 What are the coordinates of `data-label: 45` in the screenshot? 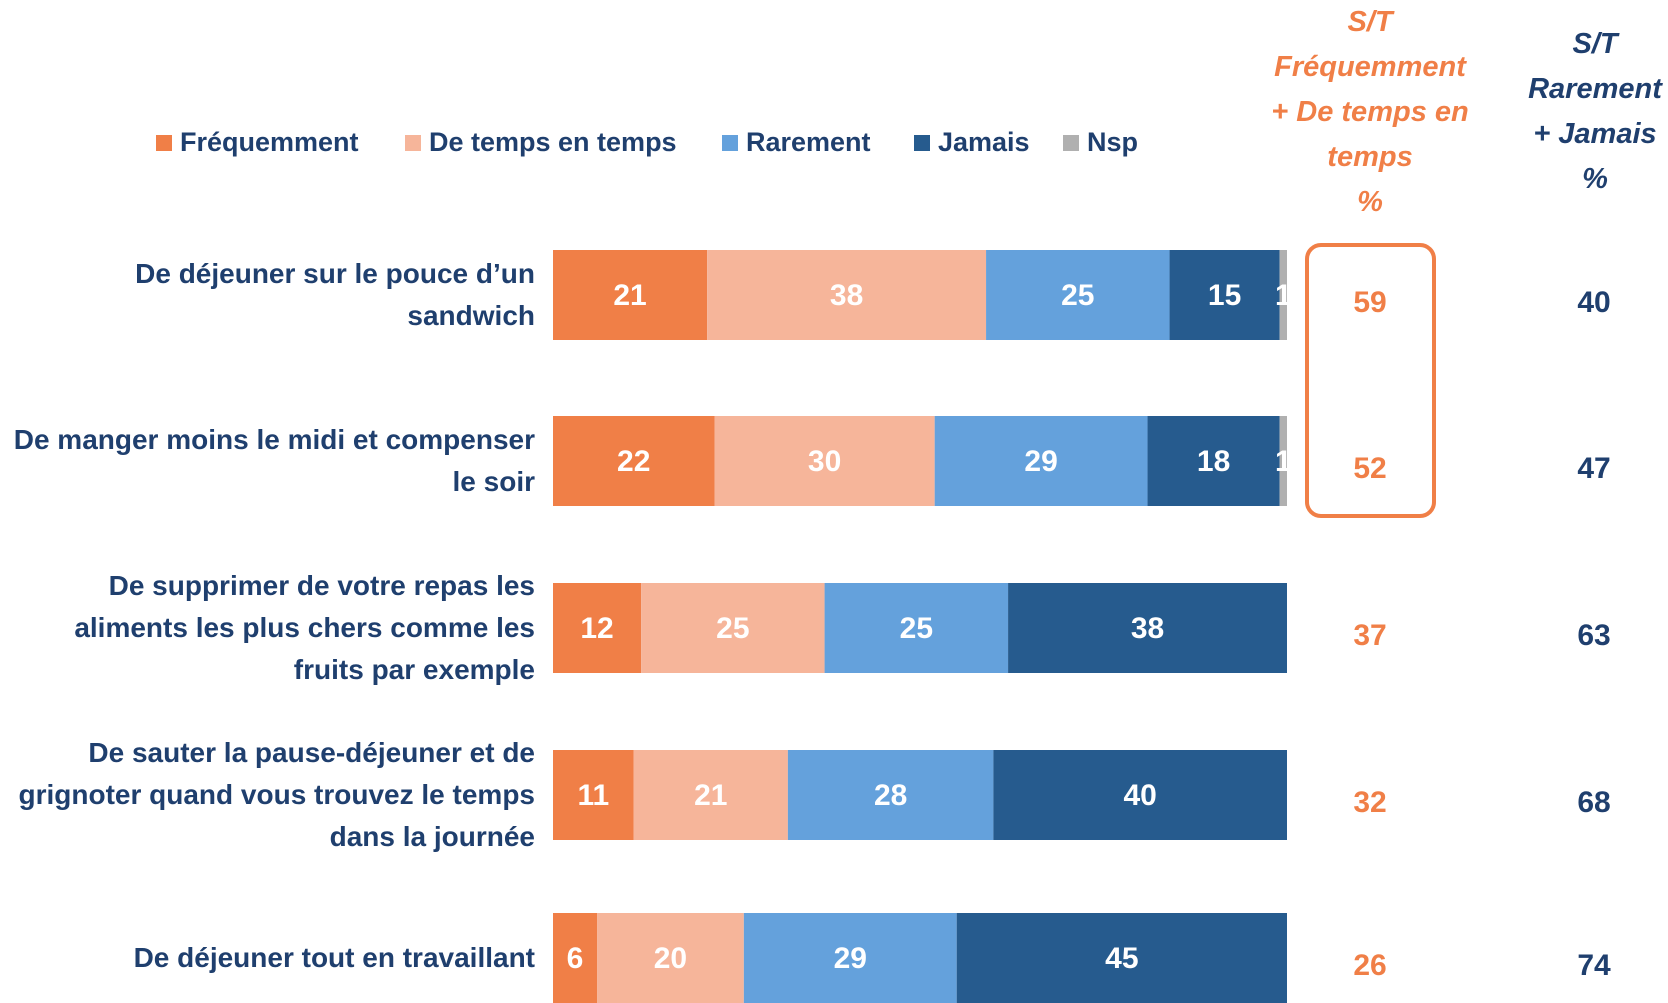 It's located at (1121, 958).